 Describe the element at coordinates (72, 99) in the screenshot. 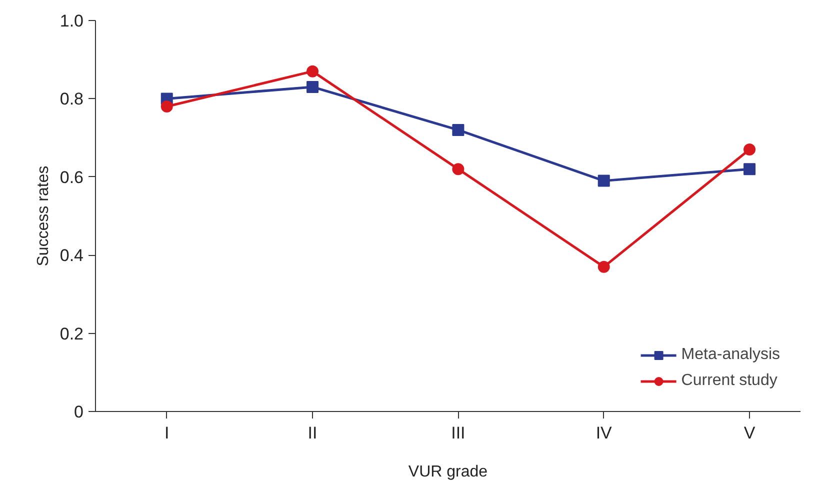

I see `y-tick-label: 0.8` at that location.